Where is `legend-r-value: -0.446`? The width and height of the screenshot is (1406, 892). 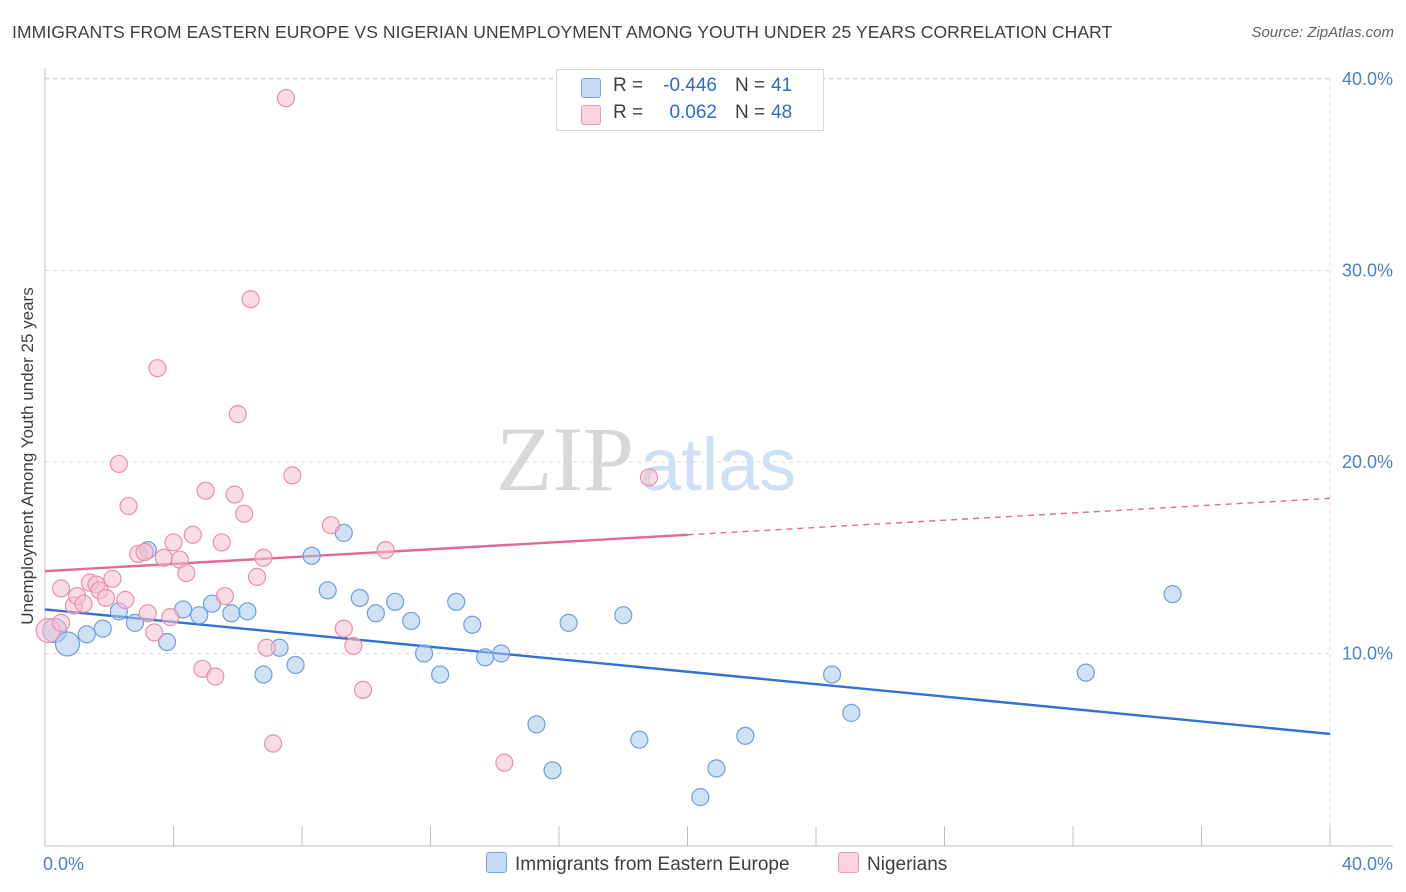 legend-r-value: -0.446 is located at coordinates (690, 85).